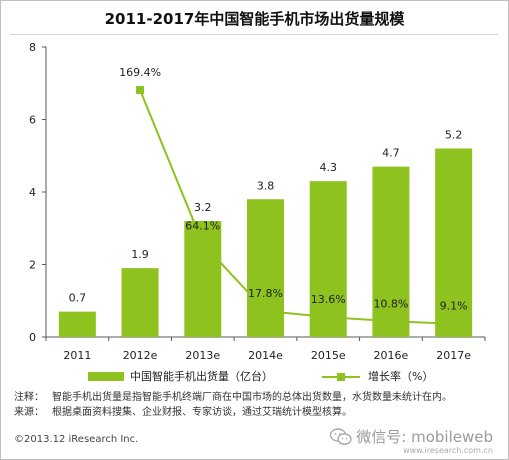  I want to click on wechat-icon, so click(341, 436).